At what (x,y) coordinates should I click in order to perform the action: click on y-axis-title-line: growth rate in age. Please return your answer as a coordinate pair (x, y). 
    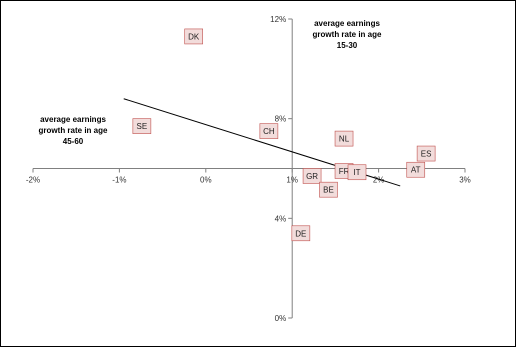
    Looking at the image, I should click on (347, 34).